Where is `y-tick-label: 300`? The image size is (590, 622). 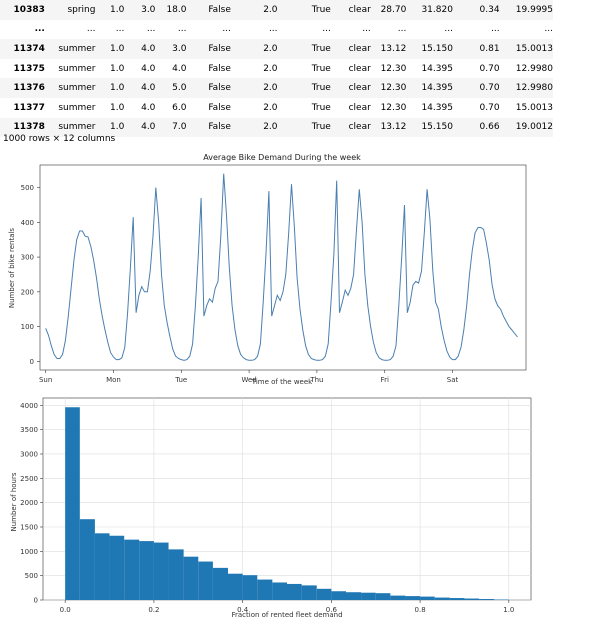
y-tick-label: 300 is located at coordinates (27, 258).